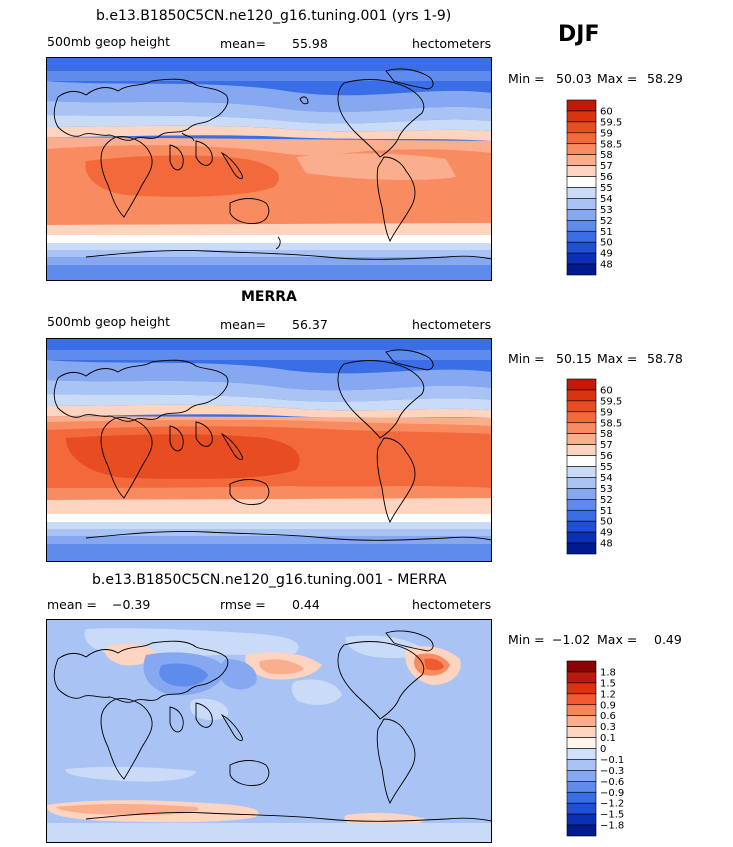 This screenshot has width=733, height=847. Describe the element at coordinates (612, 782) in the screenshot. I see `colorbar-level-label: −0.6` at that location.